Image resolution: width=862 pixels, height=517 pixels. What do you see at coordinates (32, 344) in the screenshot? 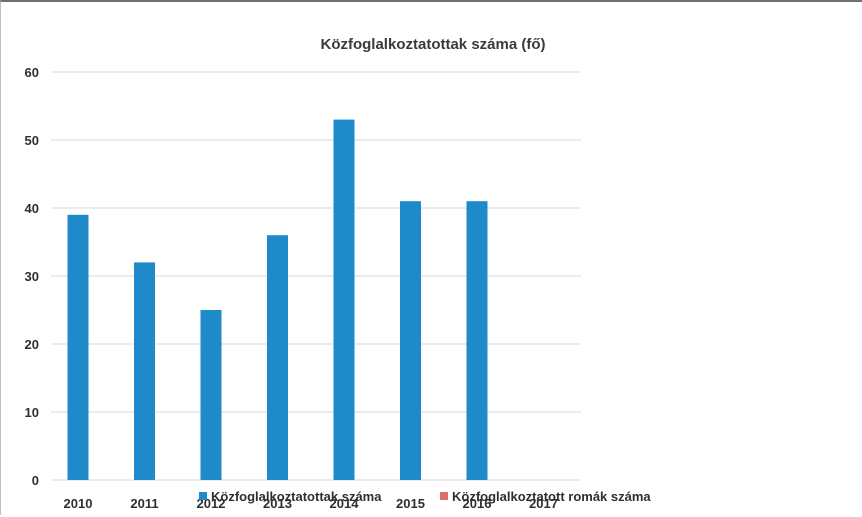
I see `y-tick-label: 20` at bounding box center [32, 344].